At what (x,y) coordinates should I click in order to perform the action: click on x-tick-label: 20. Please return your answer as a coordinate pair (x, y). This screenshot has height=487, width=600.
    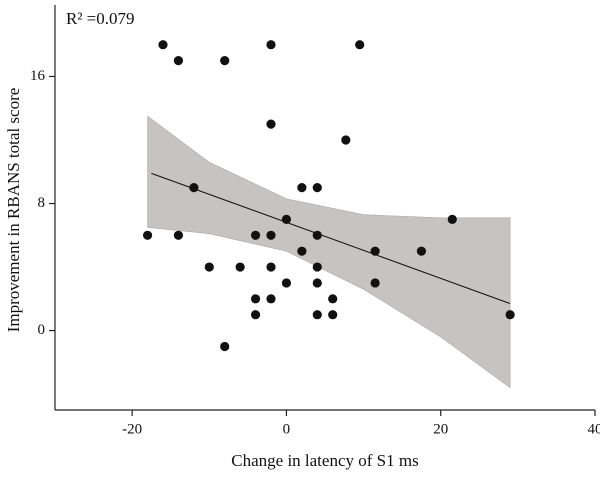
    Looking at the image, I should click on (440, 429).